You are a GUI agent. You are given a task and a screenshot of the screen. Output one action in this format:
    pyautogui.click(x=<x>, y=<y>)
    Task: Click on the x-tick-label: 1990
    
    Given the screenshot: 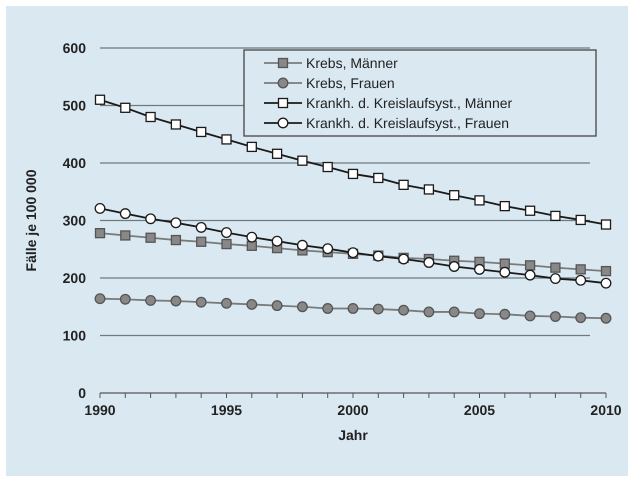 What is the action you would take?
    pyautogui.click(x=100, y=410)
    